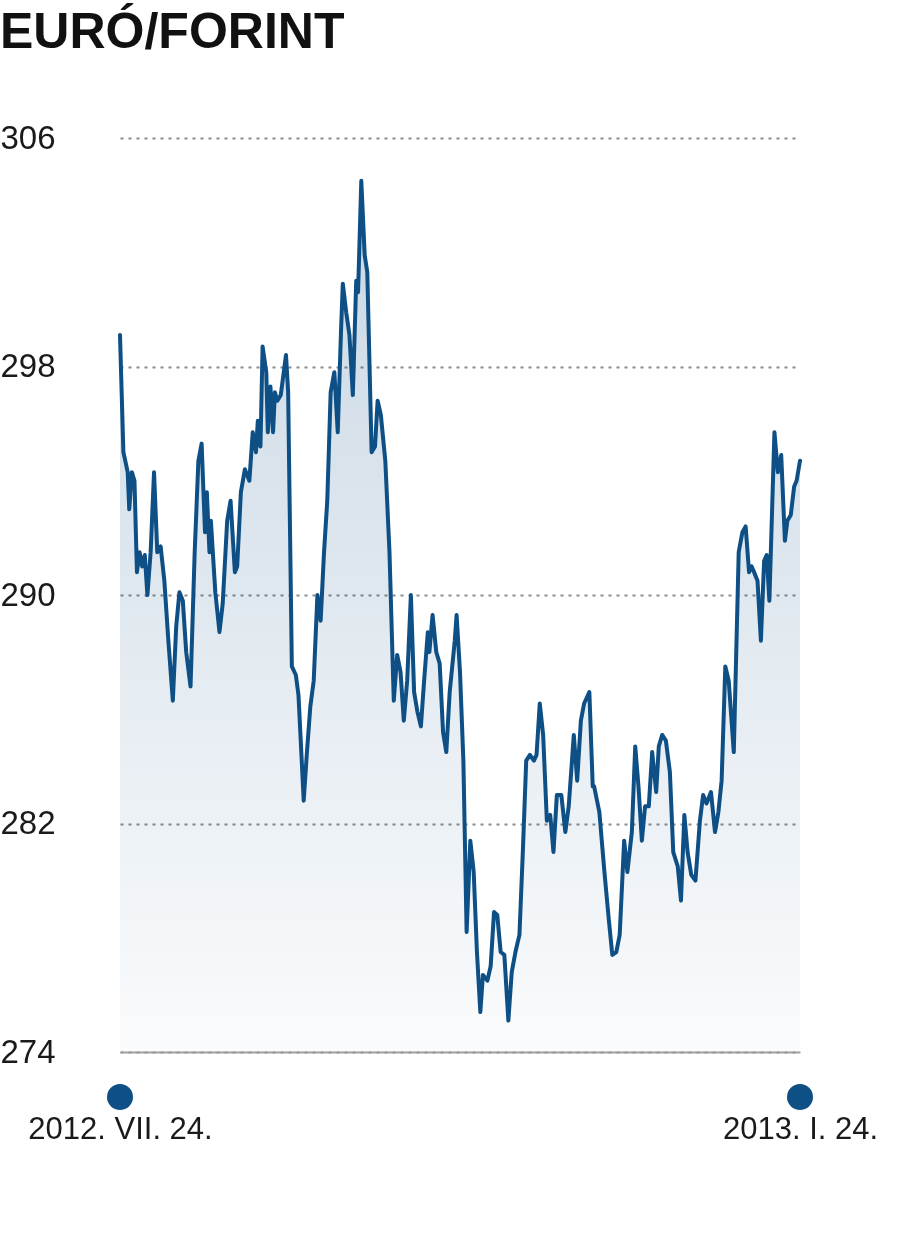  What do you see at coordinates (28, 137) in the screenshot?
I see `y-tick-label: 306` at bounding box center [28, 137].